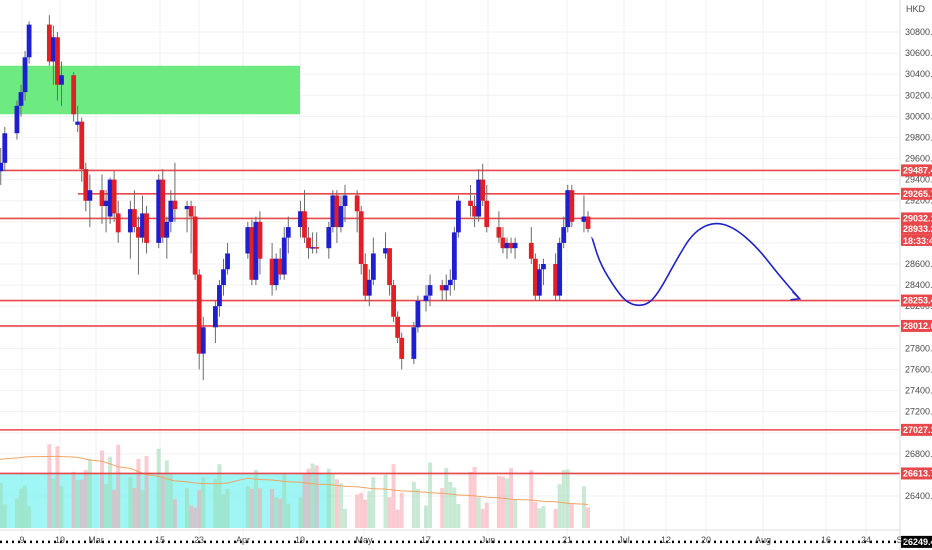 This screenshot has height=550, width=932. What do you see at coordinates (917, 542) in the screenshot?
I see `dotted-level-tag: 26249.4` at bounding box center [917, 542].